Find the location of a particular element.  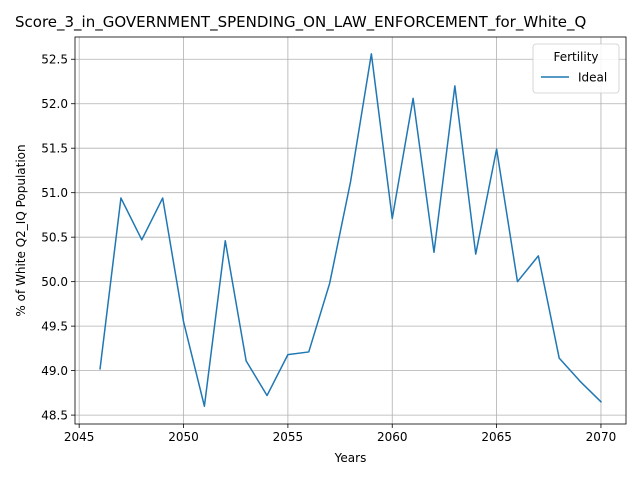

y-tick-label: 51.5 is located at coordinates (54, 149).